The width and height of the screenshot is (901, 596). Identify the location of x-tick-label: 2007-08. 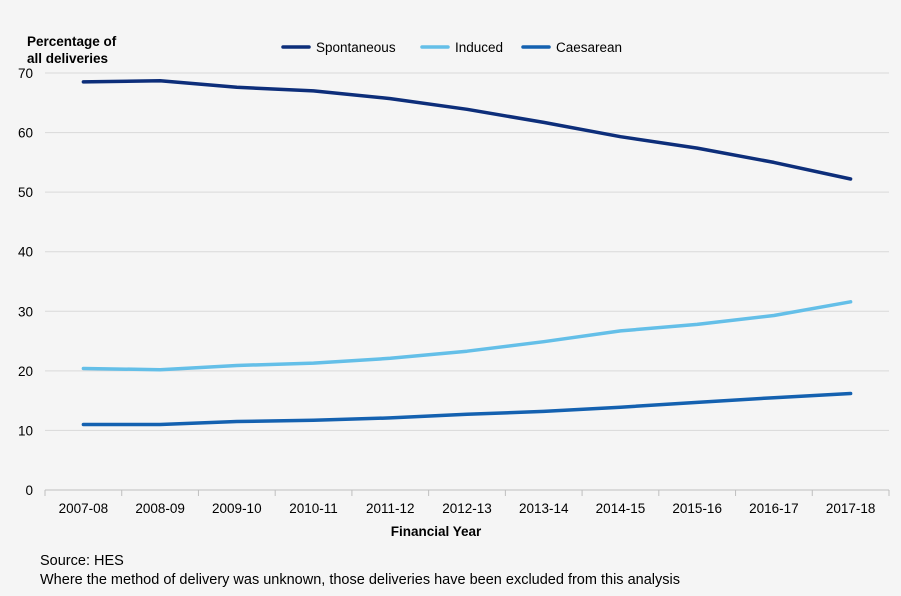
(84, 508).